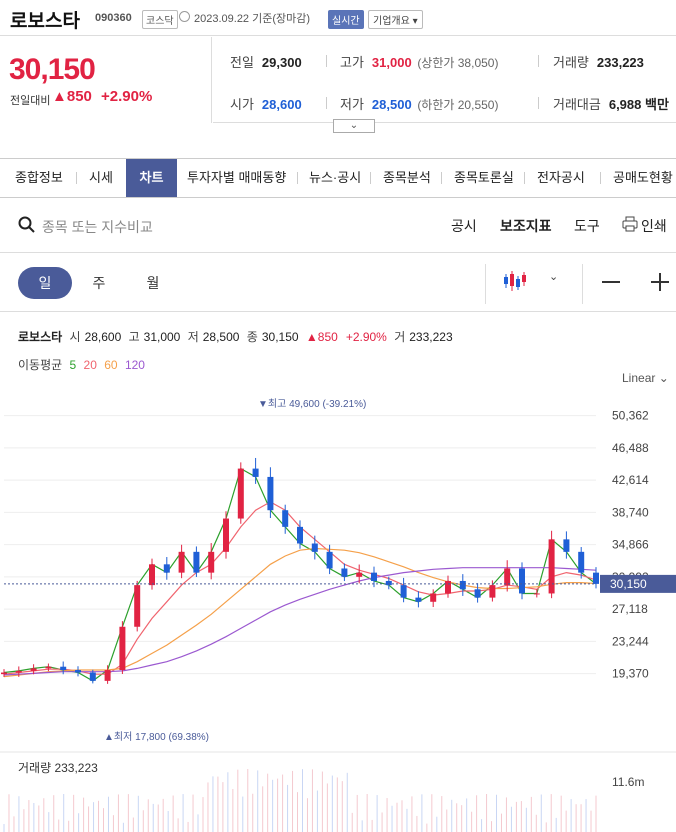 The image size is (676, 832). Describe the element at coordinates (395, 19) in the screenshot. I see `company-info-dropdown: 기업개요 ▾` at that location.